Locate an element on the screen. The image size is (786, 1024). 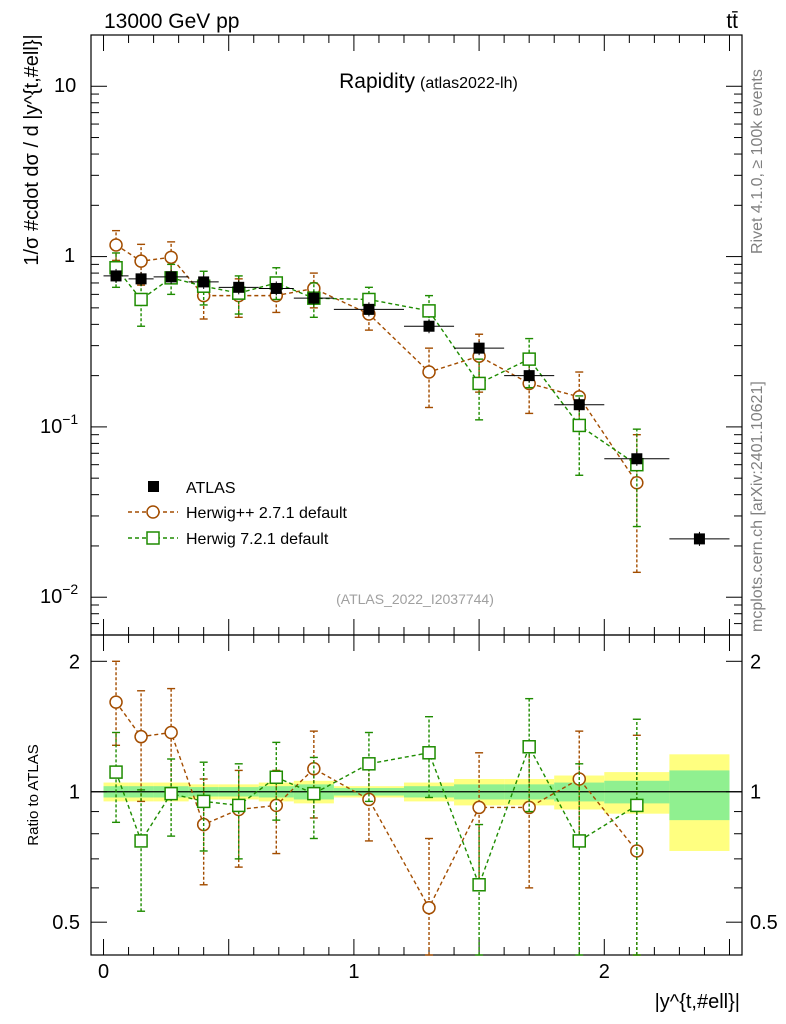
legend-marker-atlas is located at coordinates (153, 486).